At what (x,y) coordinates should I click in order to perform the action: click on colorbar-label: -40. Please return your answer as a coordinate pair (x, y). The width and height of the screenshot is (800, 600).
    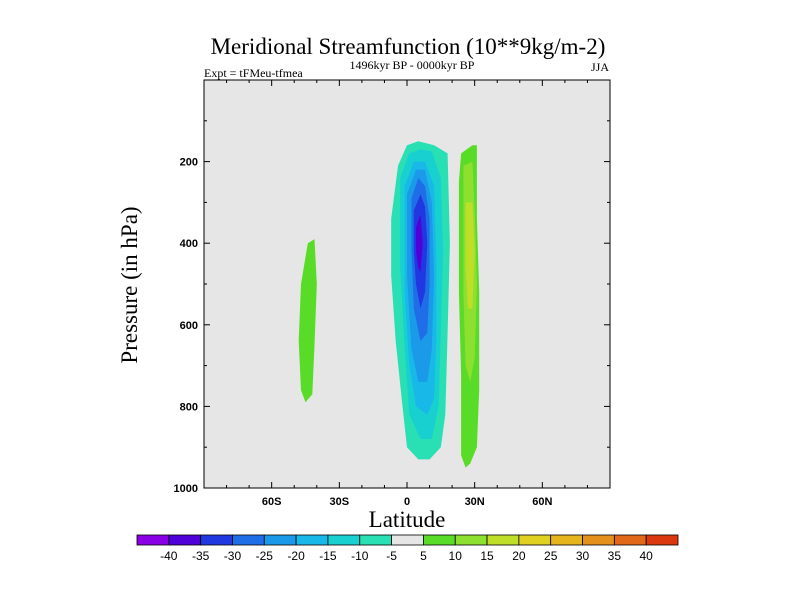
    Looking at the image, I should click on (169, 556).